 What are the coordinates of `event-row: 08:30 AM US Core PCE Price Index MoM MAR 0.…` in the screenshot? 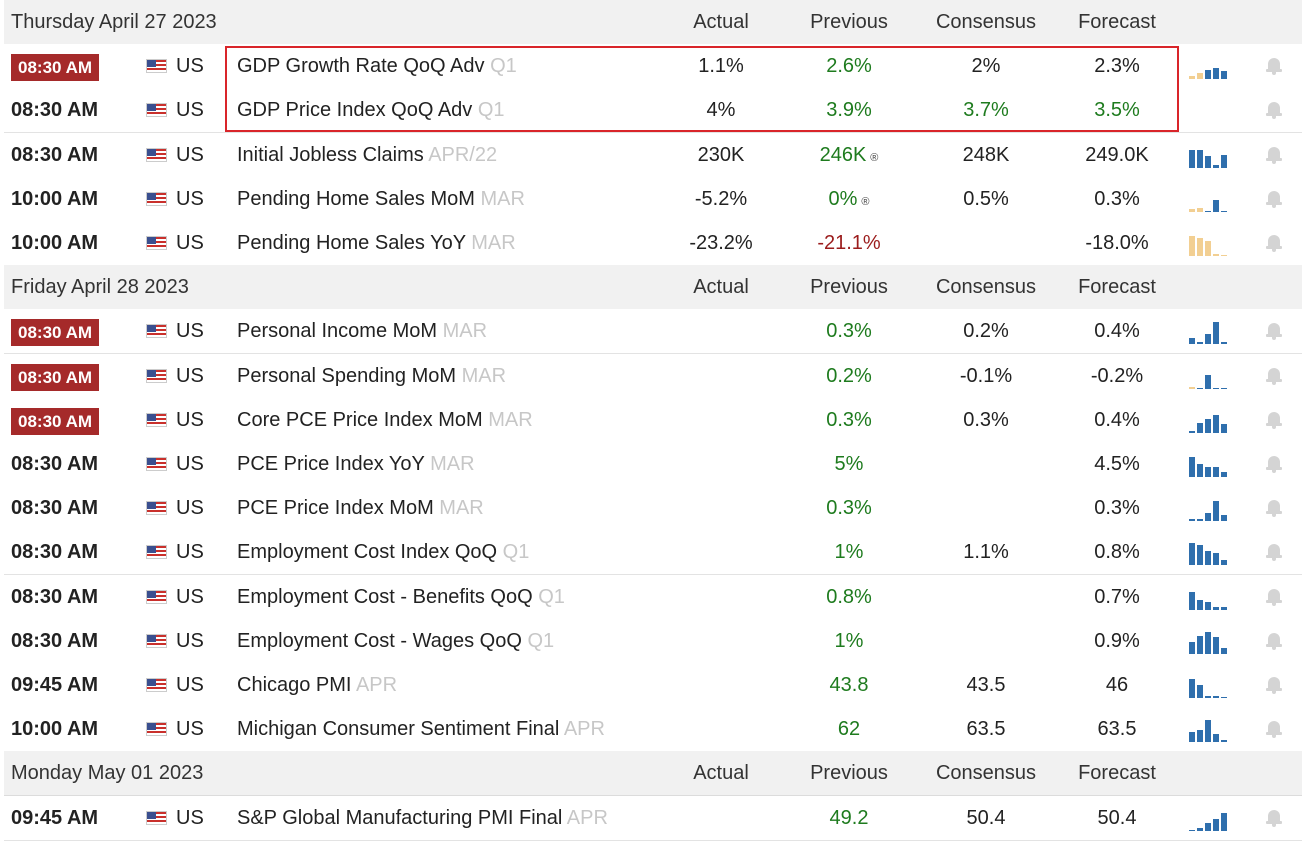 It's located at (653, 420).